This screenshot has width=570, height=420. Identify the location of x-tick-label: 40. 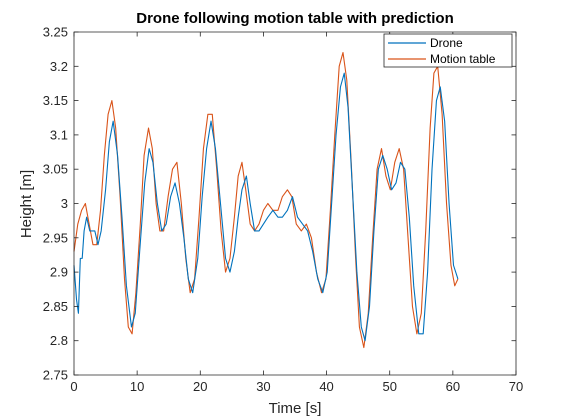
(326, 386).